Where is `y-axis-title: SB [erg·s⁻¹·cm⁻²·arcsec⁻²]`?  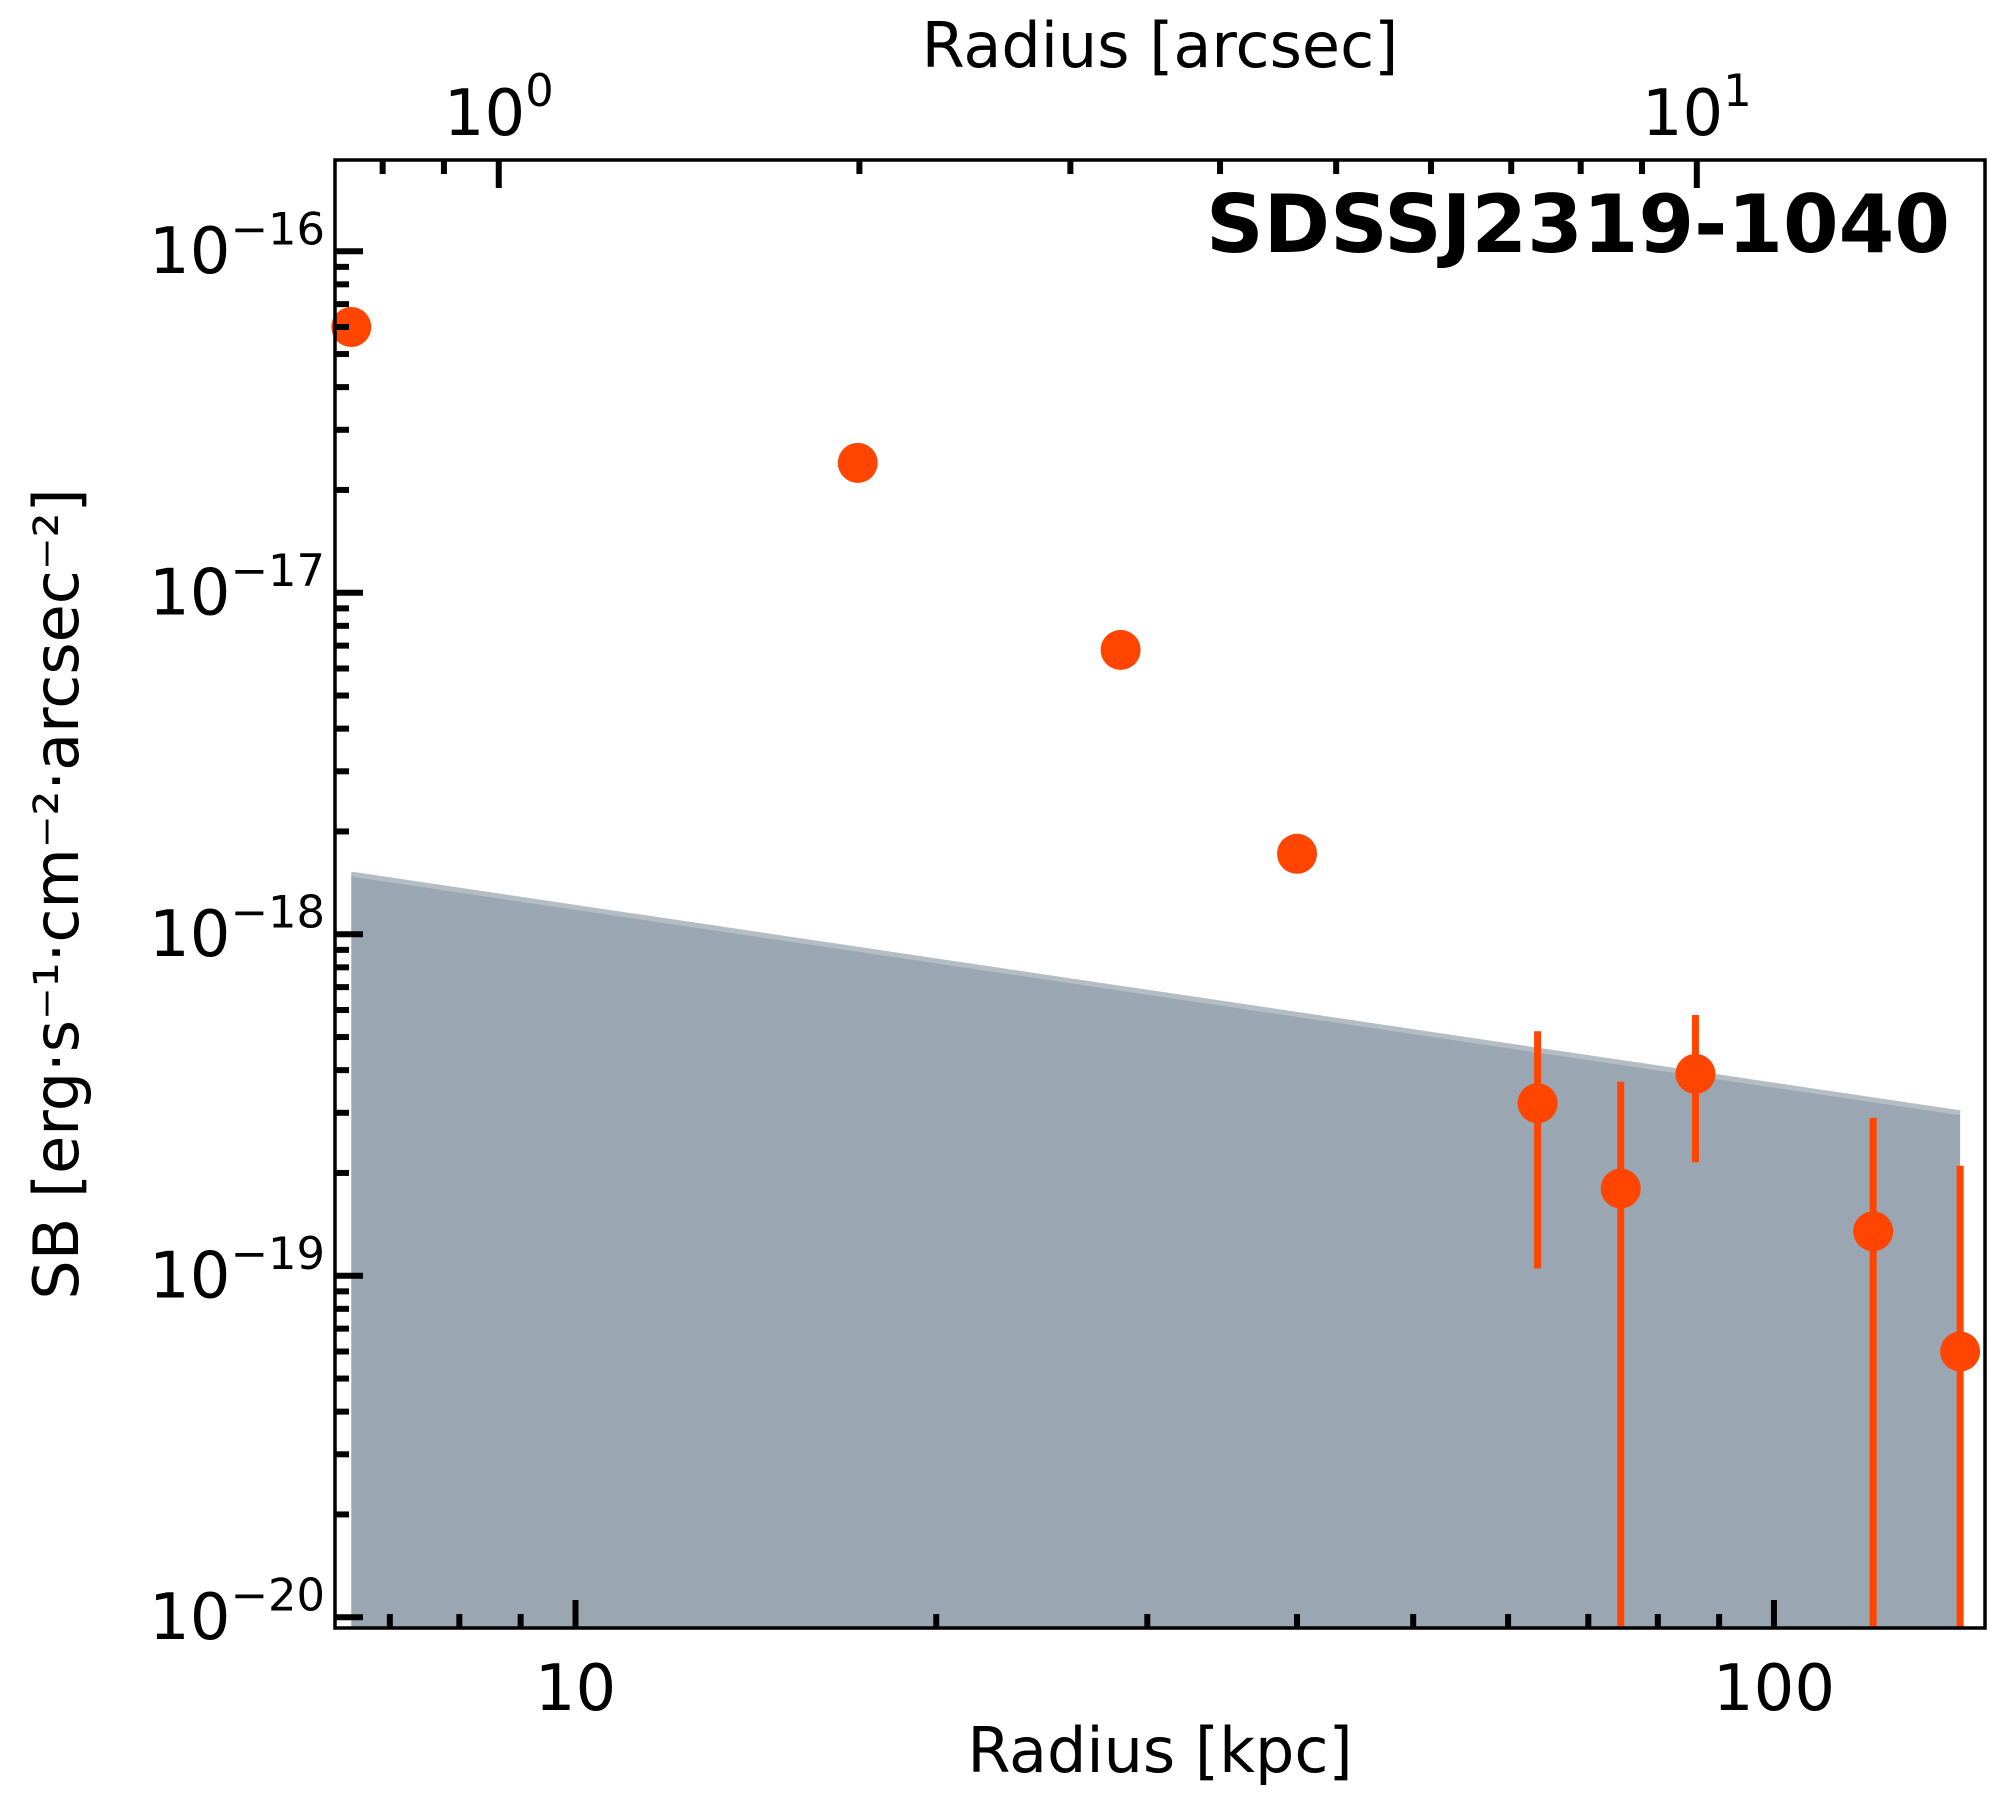 y-axis-title: SB [erg·s⁻¹·cm⁻²·arcsec⁻²] is located at coordinates (56, 893).